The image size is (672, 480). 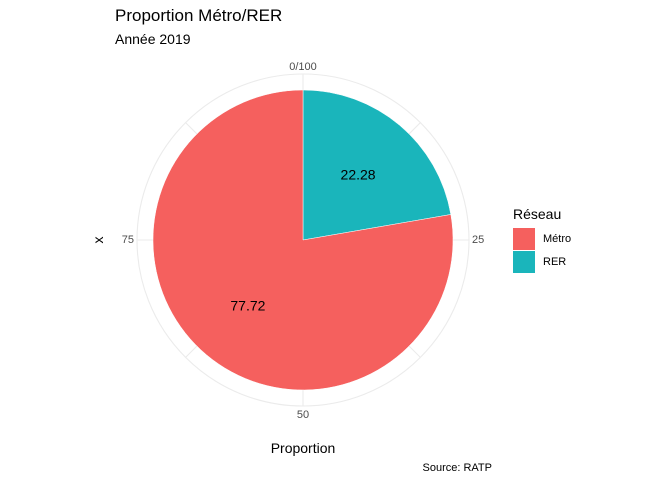 What do you see at coordinates (478, 240) in the screenshot?
I see `tick-label-25: 25` at bounding box center [478, 240].